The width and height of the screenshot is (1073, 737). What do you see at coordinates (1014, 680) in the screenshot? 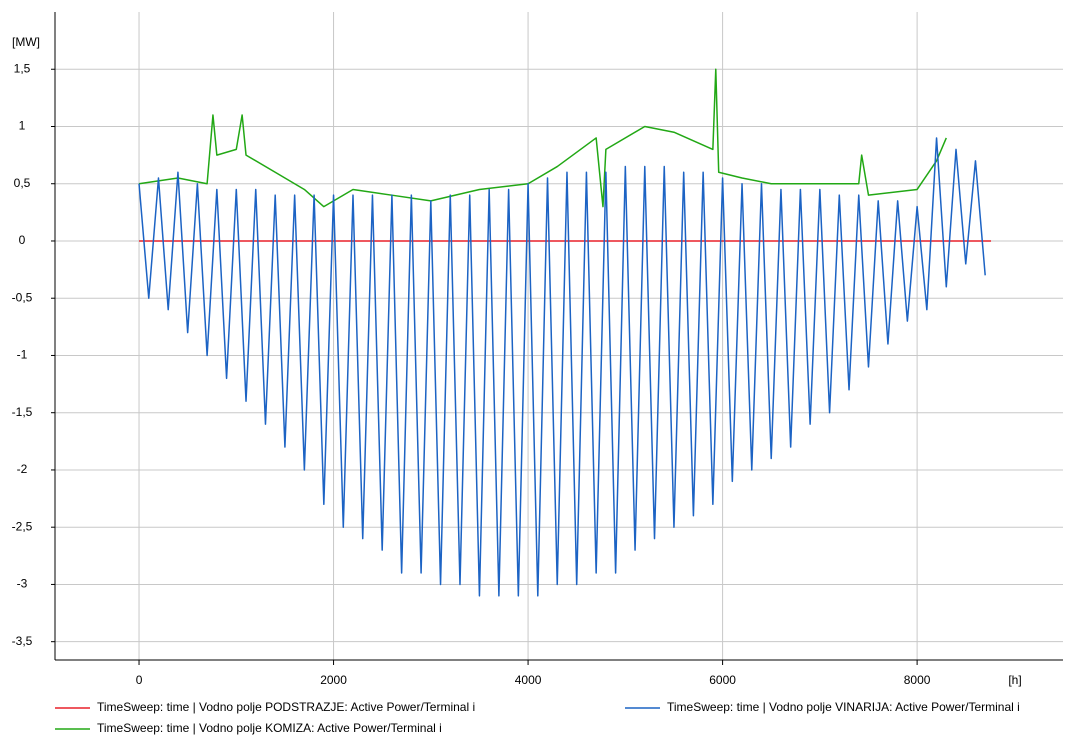
I see `x-axis-unit: [h]` at bounding box center [1014, 680].